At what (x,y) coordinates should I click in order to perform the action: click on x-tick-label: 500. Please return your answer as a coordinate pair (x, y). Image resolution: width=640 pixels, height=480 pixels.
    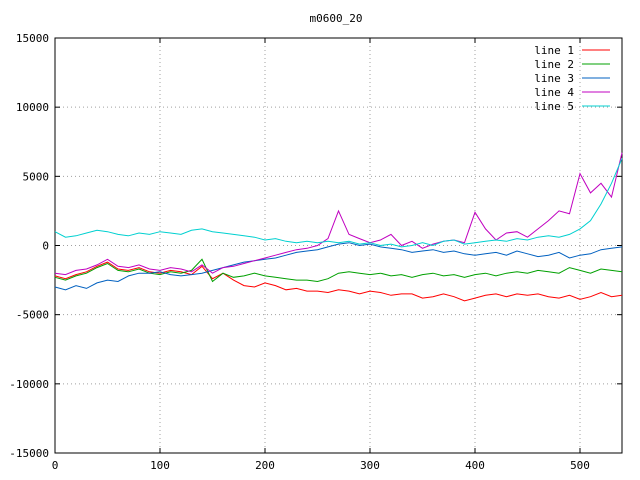
    Looking at the image, I should click on (580, 465).